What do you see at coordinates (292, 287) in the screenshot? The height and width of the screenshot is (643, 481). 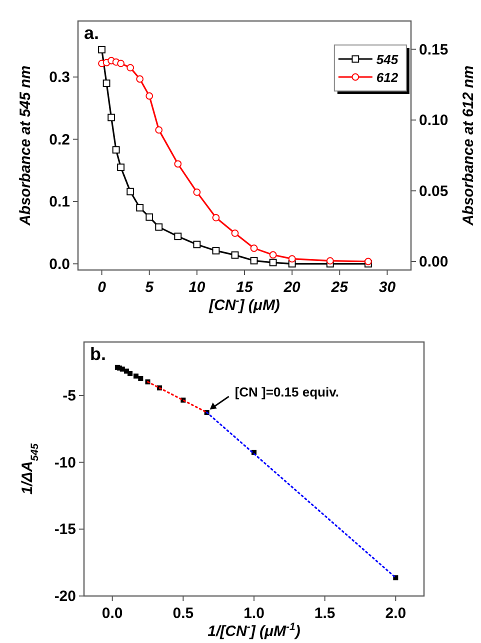 I see `x-tick-label: 20` at bounding box center [292, 287].